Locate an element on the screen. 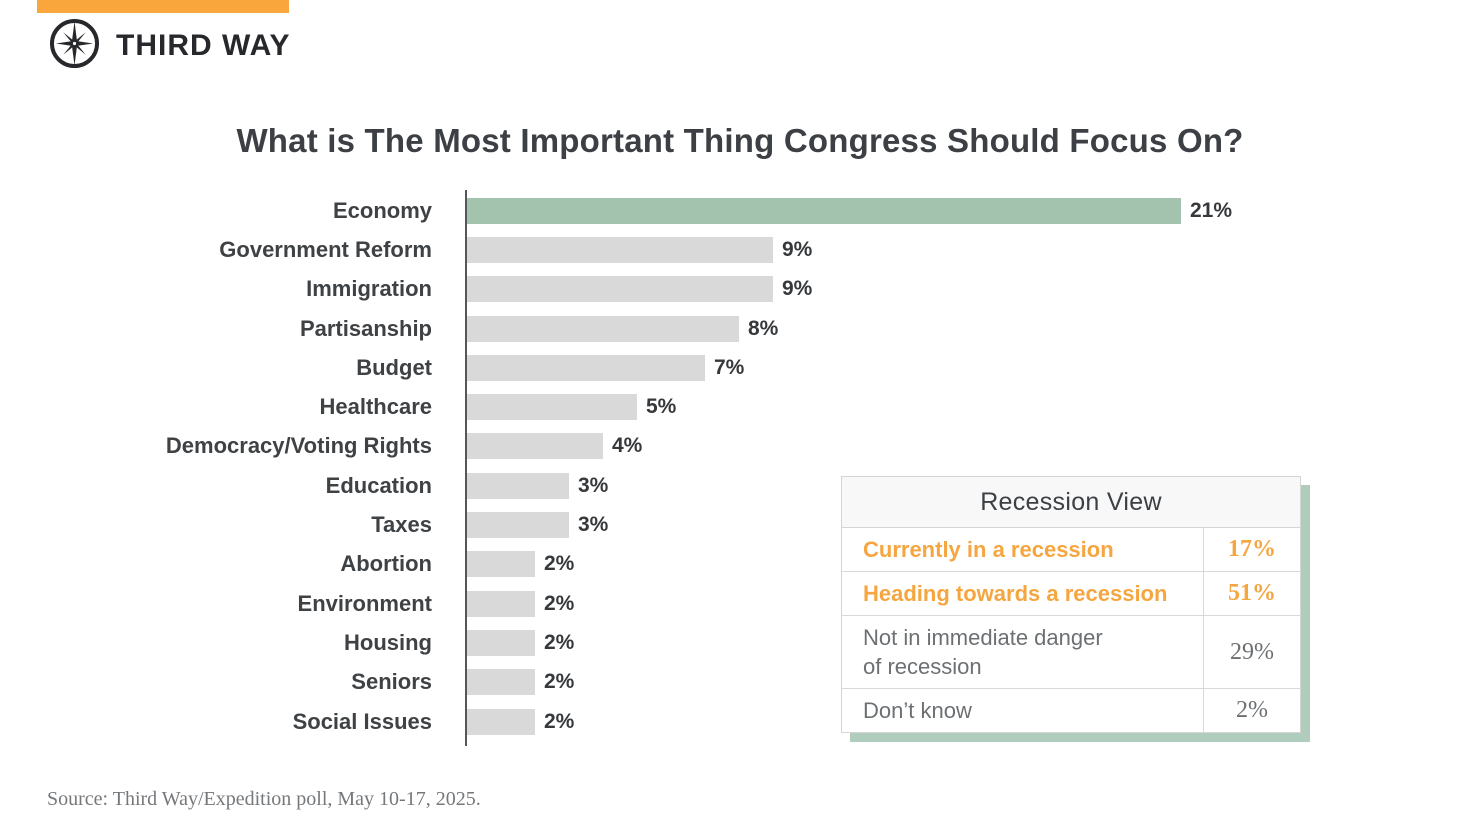  category-label: Partisanship is located at coordinates (365, 328).